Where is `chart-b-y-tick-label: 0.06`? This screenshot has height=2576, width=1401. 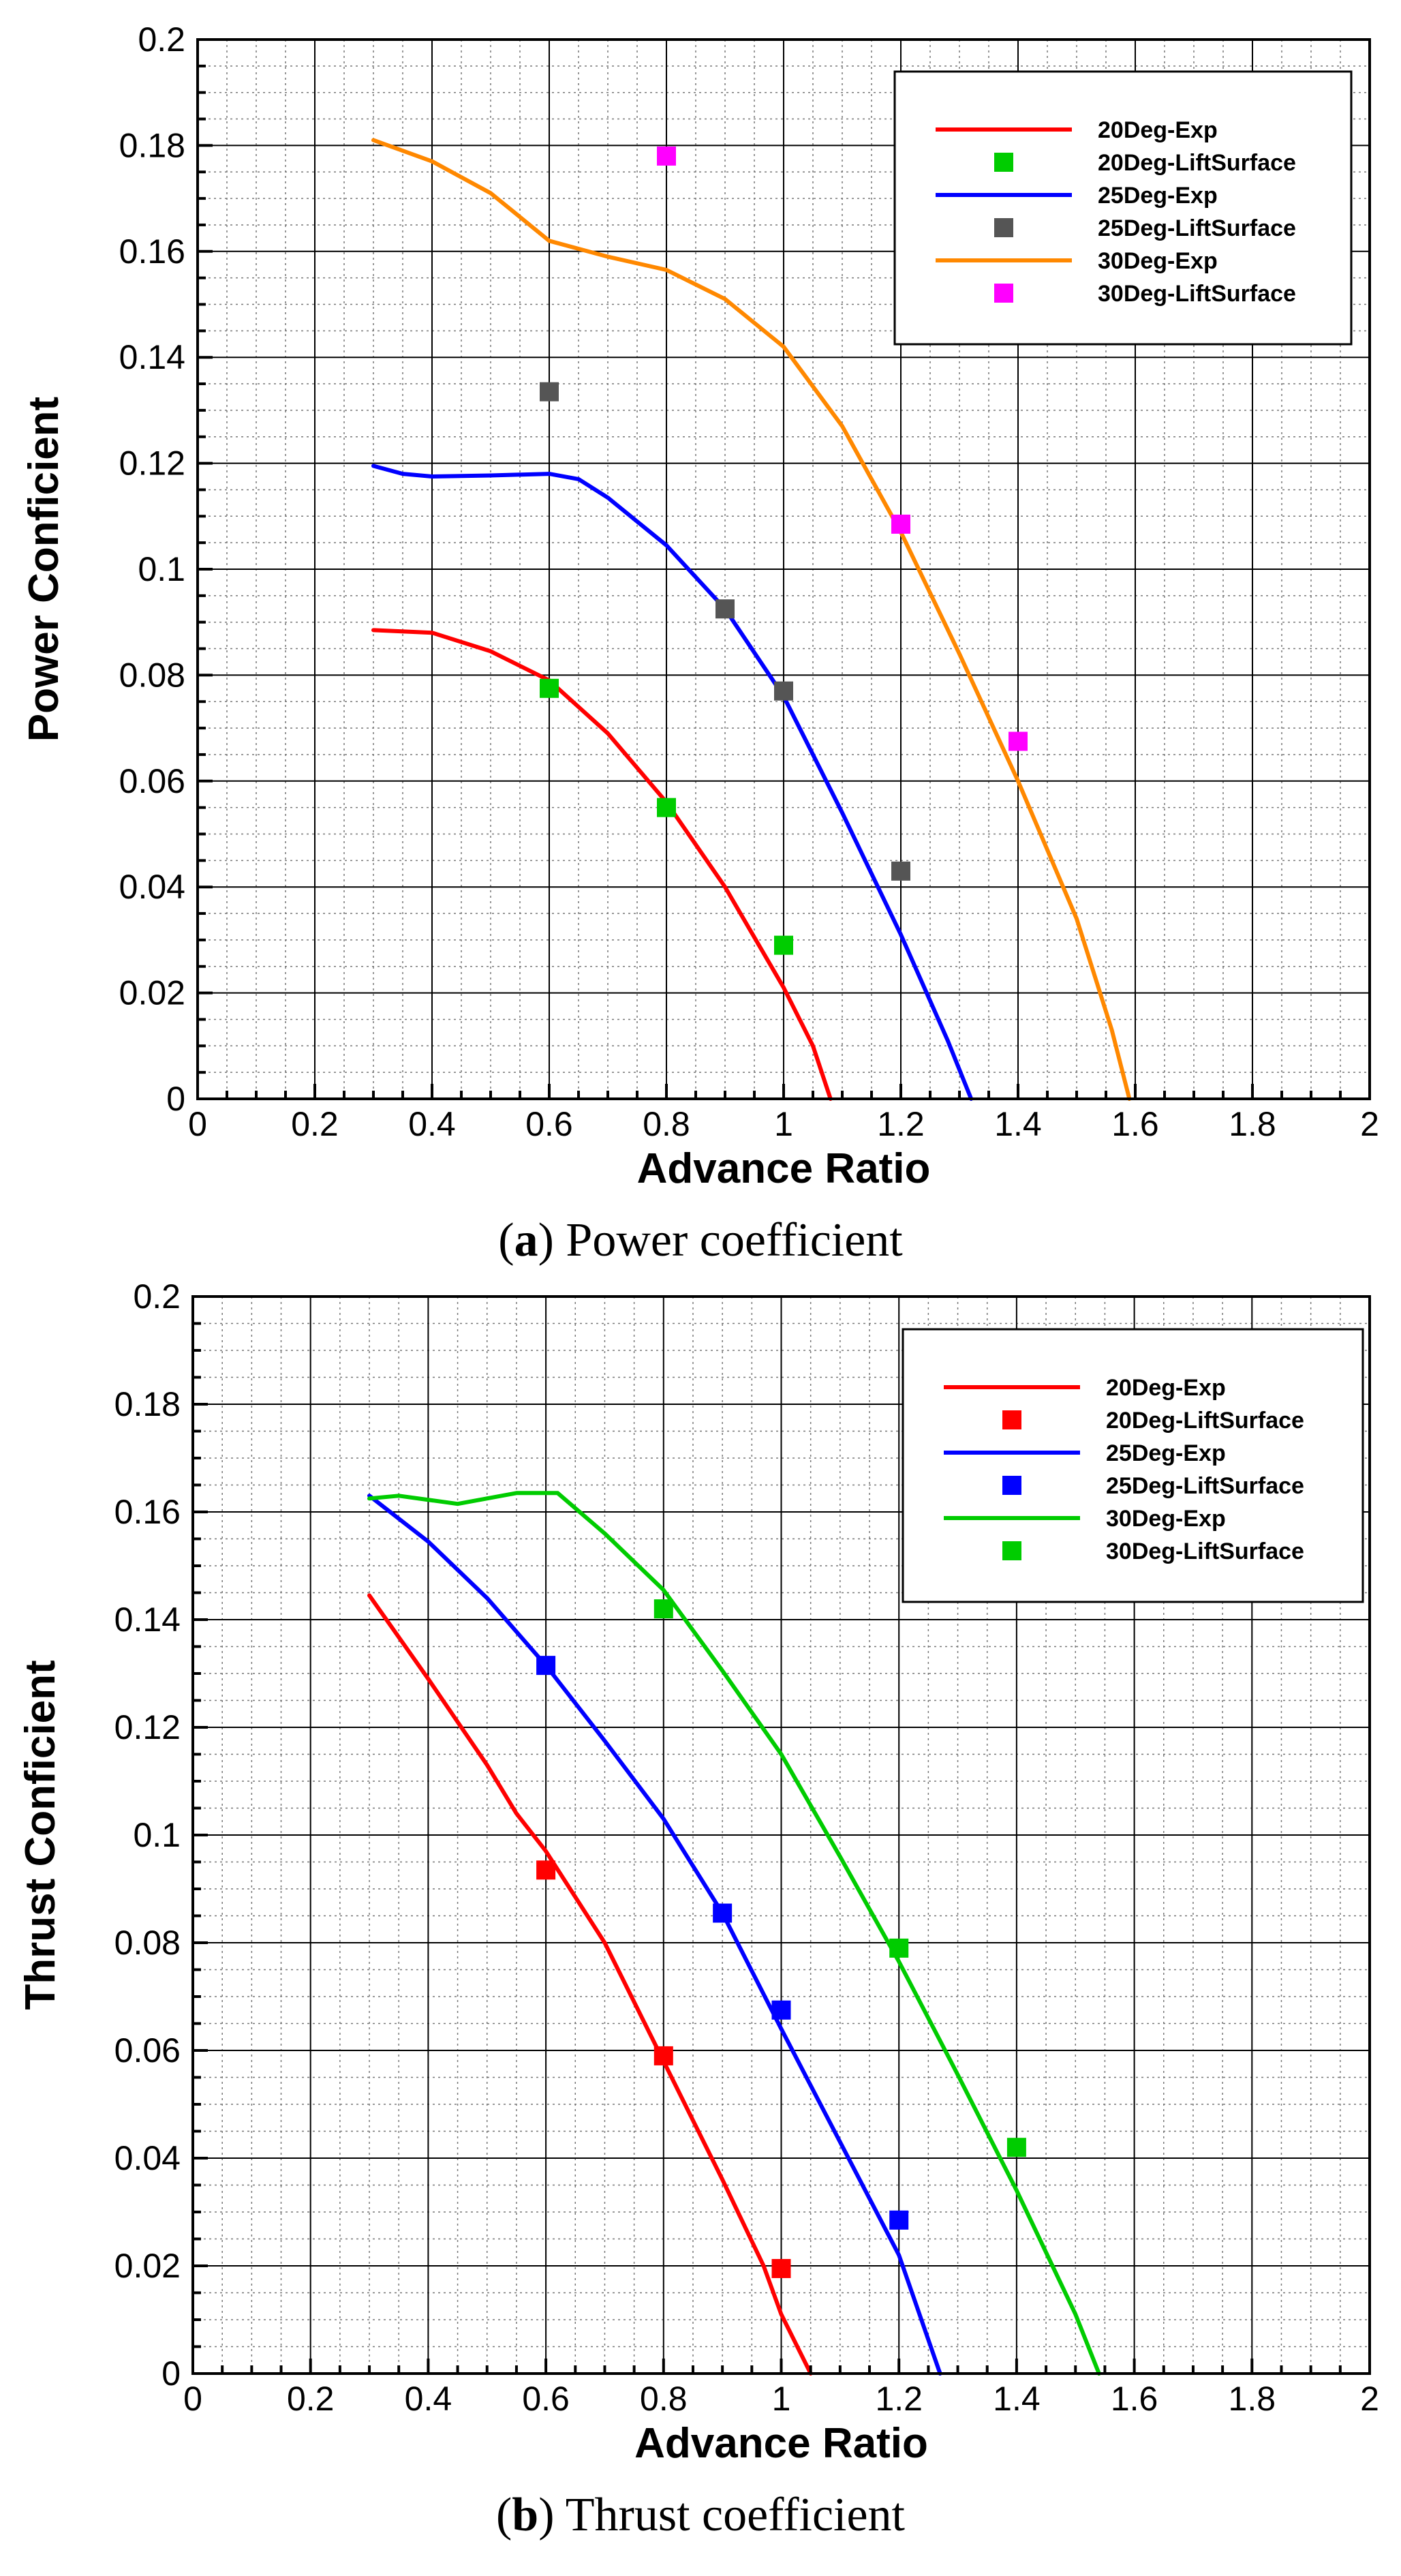 chart-b-y-tick-label: 0.06 is located at coordinates (147, 2050).